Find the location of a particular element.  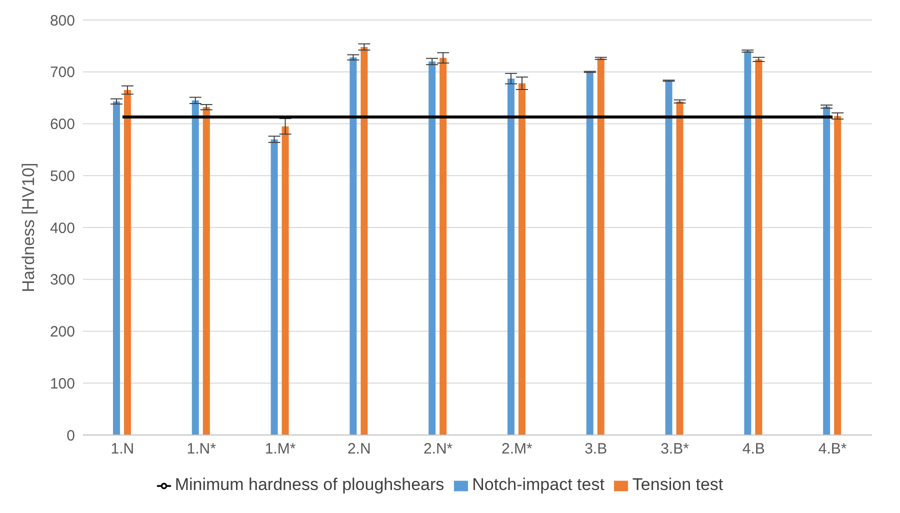

x-tick-label: 3.B* is located at coordinates (675, 449).